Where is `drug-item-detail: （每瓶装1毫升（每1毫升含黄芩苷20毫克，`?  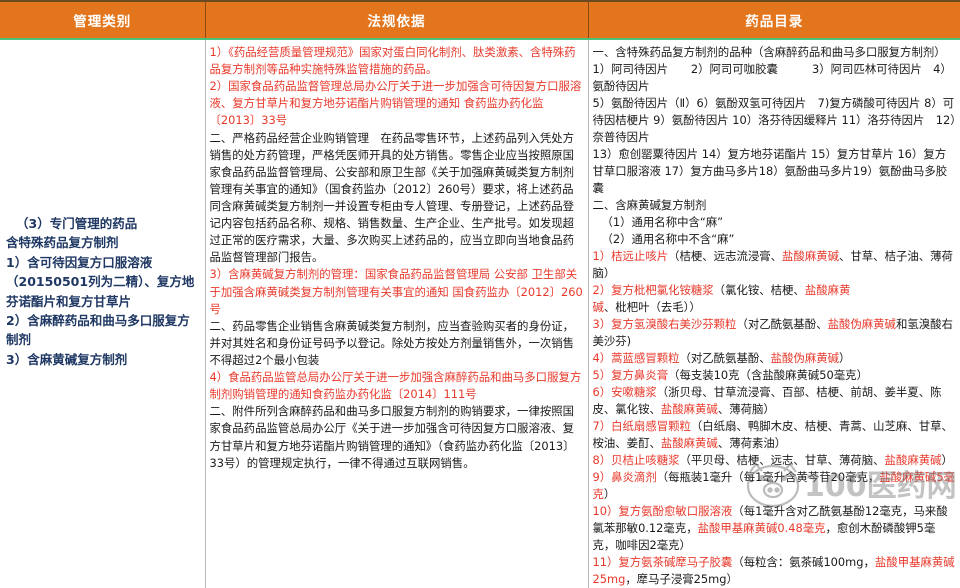 drug-item-detail: （每瓶装1毫升（每1毫升含黄芩苷20毫克， is located at coordinates (768, 476).